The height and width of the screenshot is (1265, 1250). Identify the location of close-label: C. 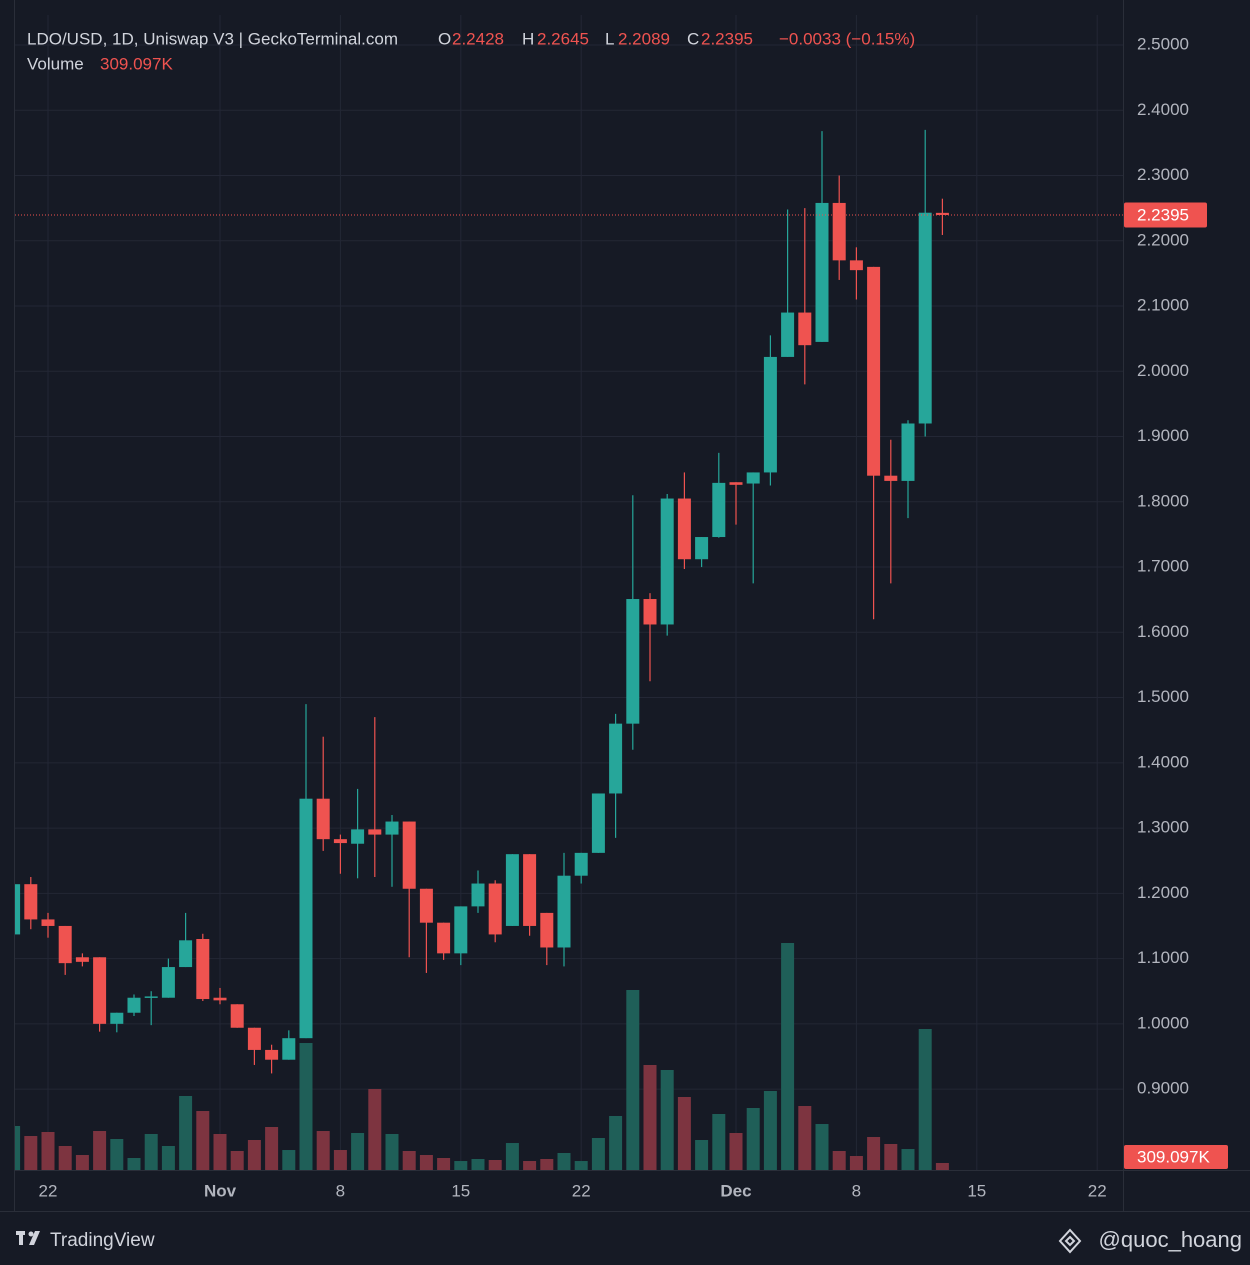
(693, 38).